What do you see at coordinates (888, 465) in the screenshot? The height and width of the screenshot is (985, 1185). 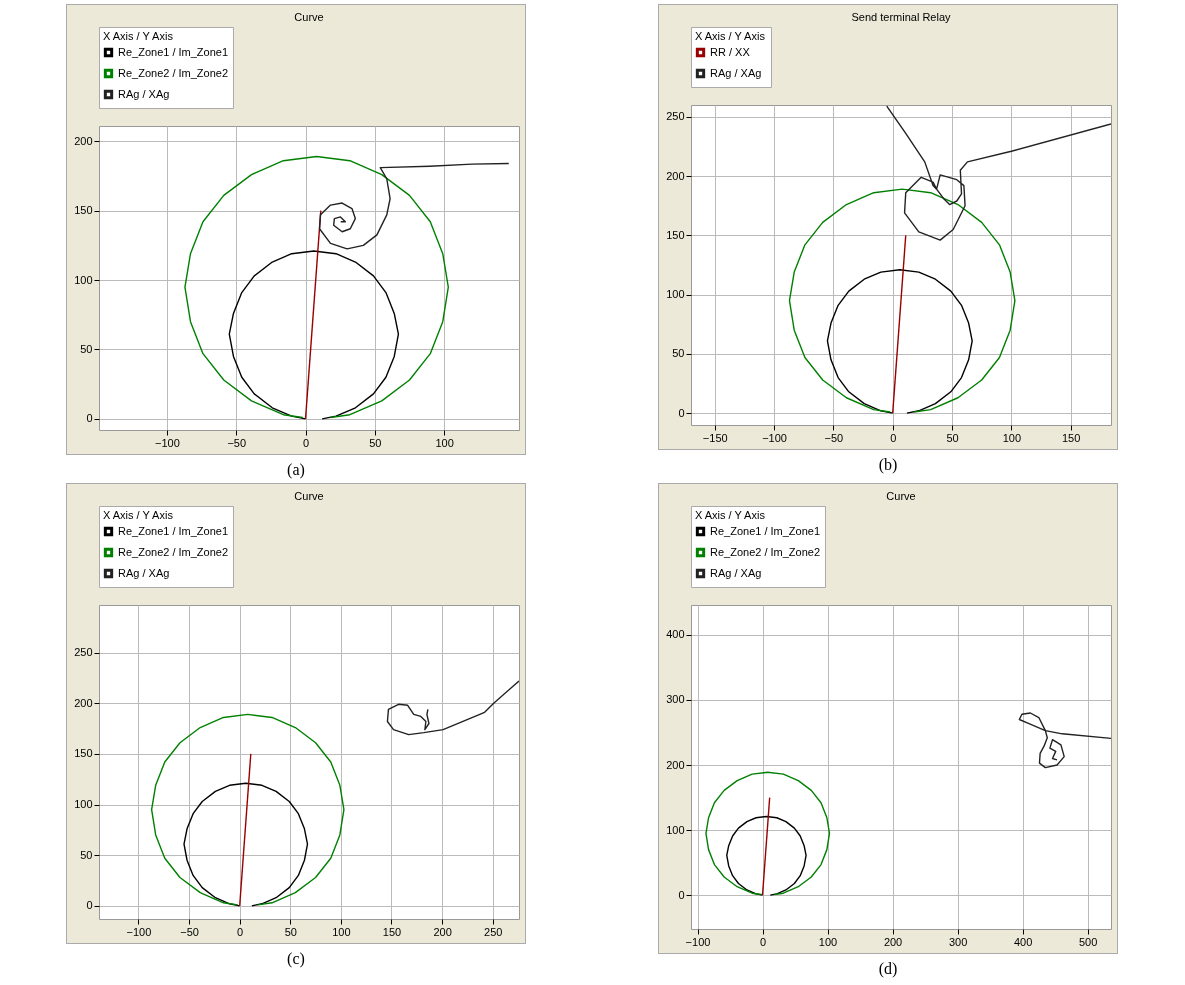 I see `text: (b)` at bounding box center [888, 465].